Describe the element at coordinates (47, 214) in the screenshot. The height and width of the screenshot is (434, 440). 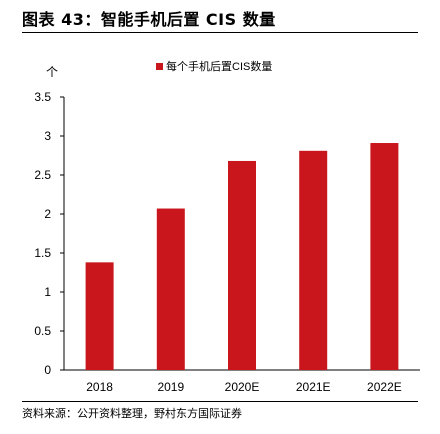
I see `y-tick-label: 2` at that location.